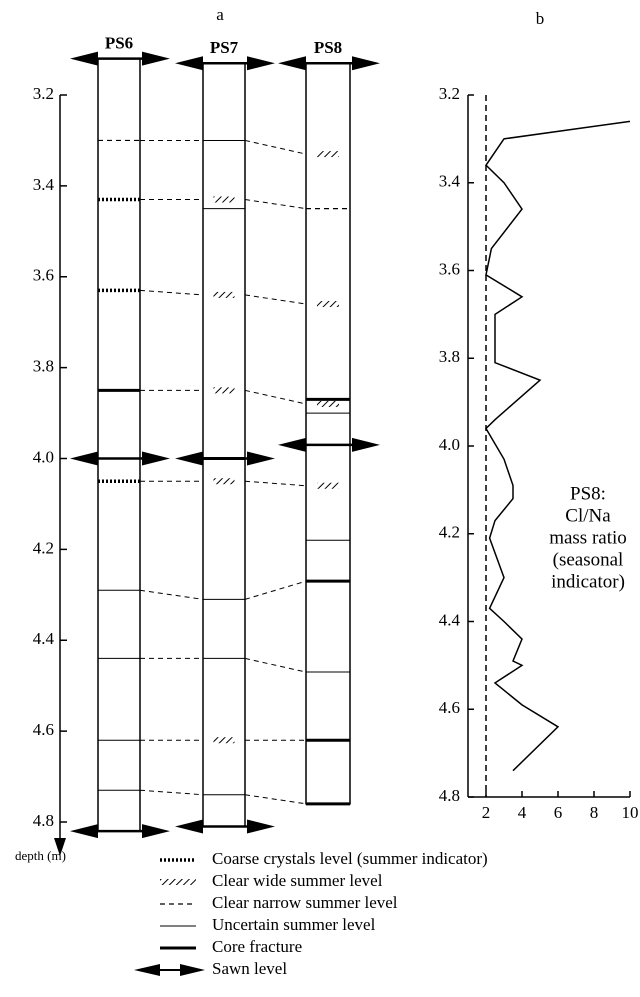 This screenshot has height=997, width=640. What do you see at coordinates (297, 880) in the screenshot?
I see `legend-label: Clear wide summer level` at bounding box center [297, 880].